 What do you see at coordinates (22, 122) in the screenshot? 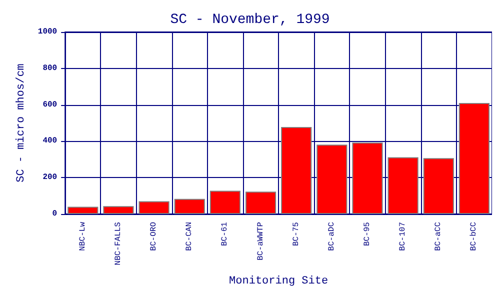
I see `y-axis-title: SC - micro mhos/cm` at bounding box center [22, 122].